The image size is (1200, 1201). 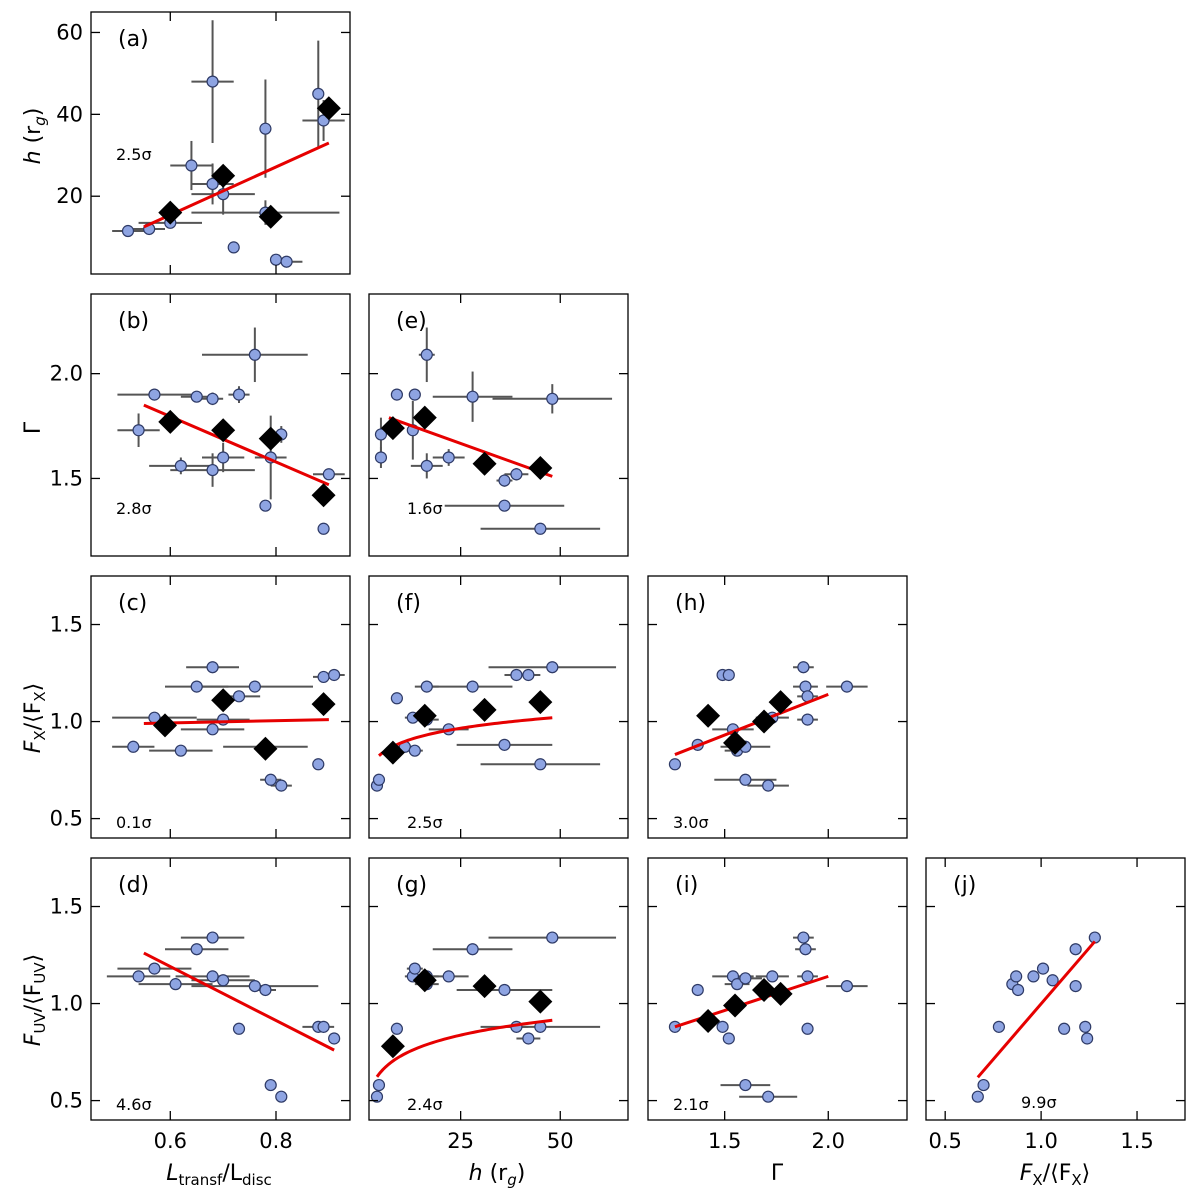 I want to click on panel-c-fit-line, so click(x=236, y=721).